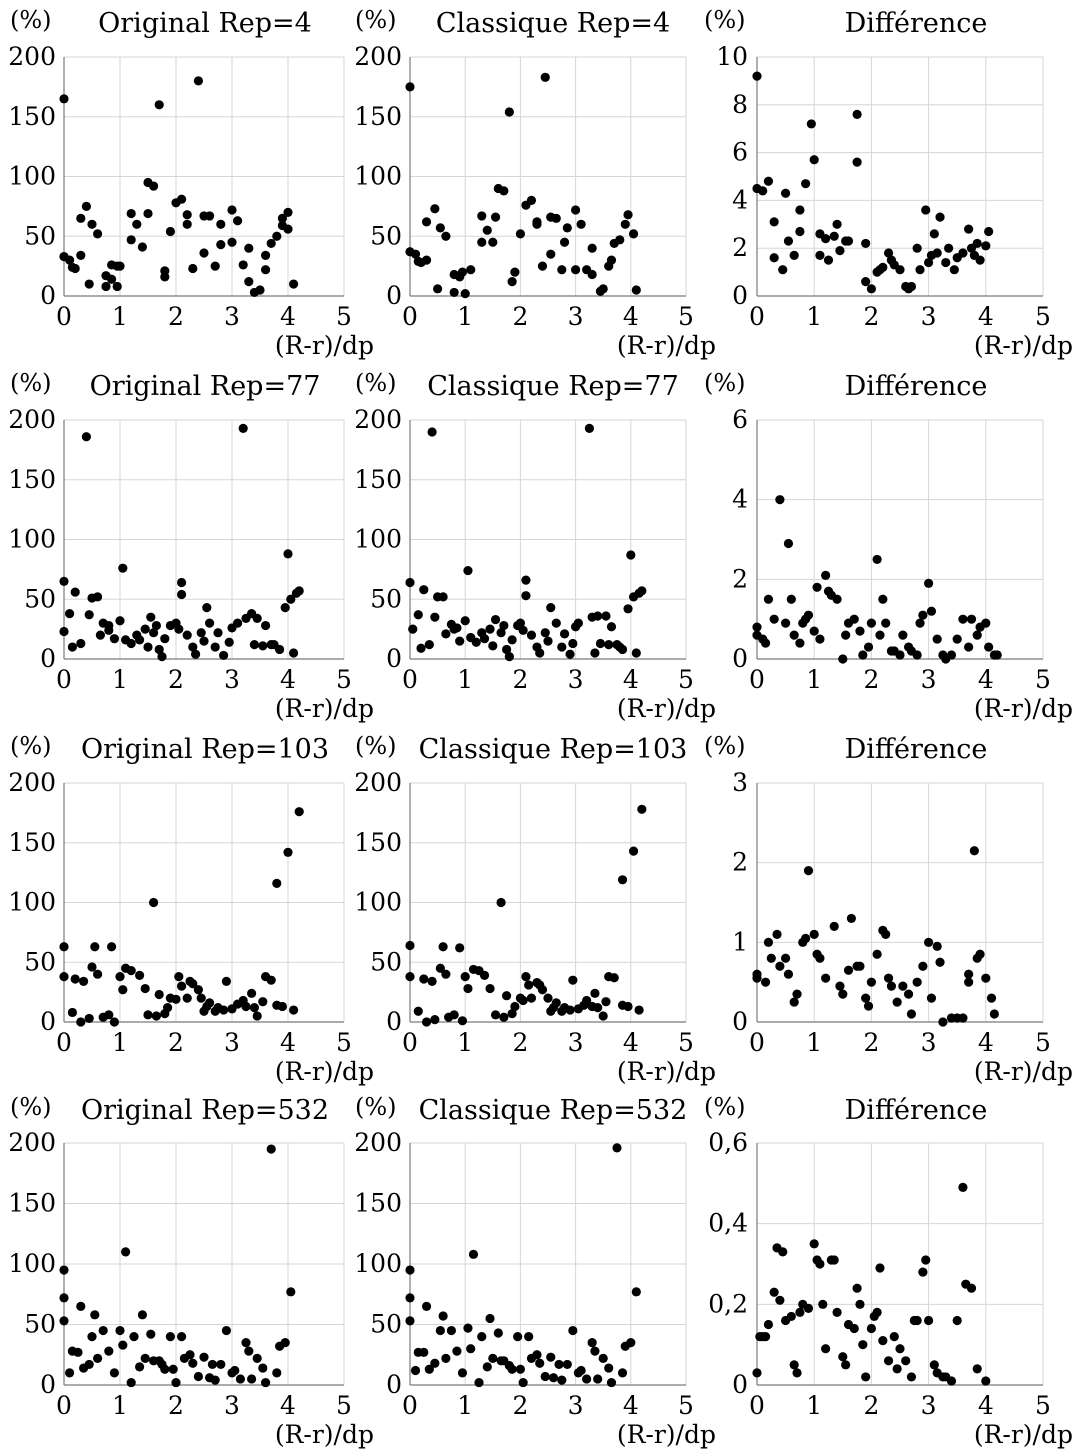 This screenshot has height=1449, width=1086. Describe the element at coordinates (916, 386) in the screenshot. I see `chart-title: Différence` at that location.